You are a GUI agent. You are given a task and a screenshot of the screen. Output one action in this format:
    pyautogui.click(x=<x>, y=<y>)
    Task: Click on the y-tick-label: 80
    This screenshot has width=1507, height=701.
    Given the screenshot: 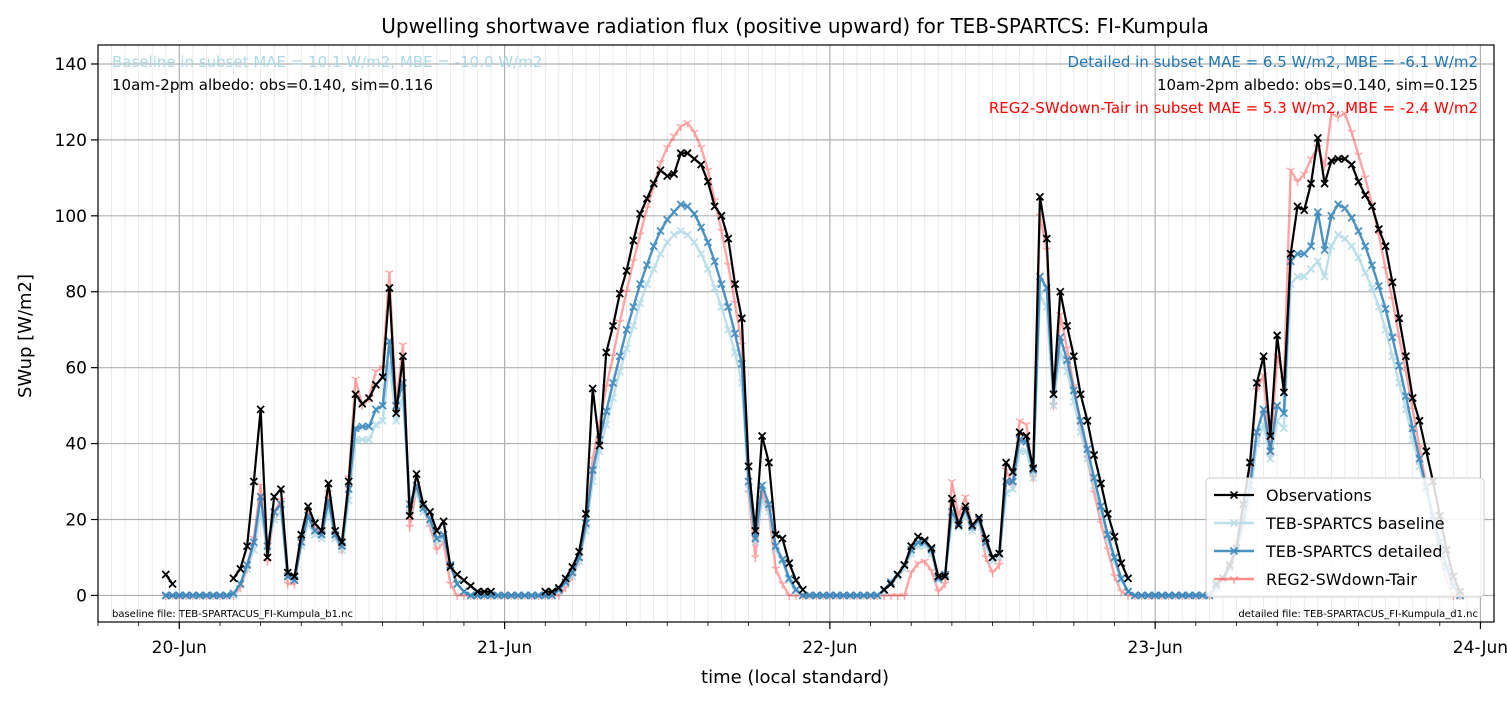 What is the action you would take?
    pyautogui.click(x=76, y=293)
    